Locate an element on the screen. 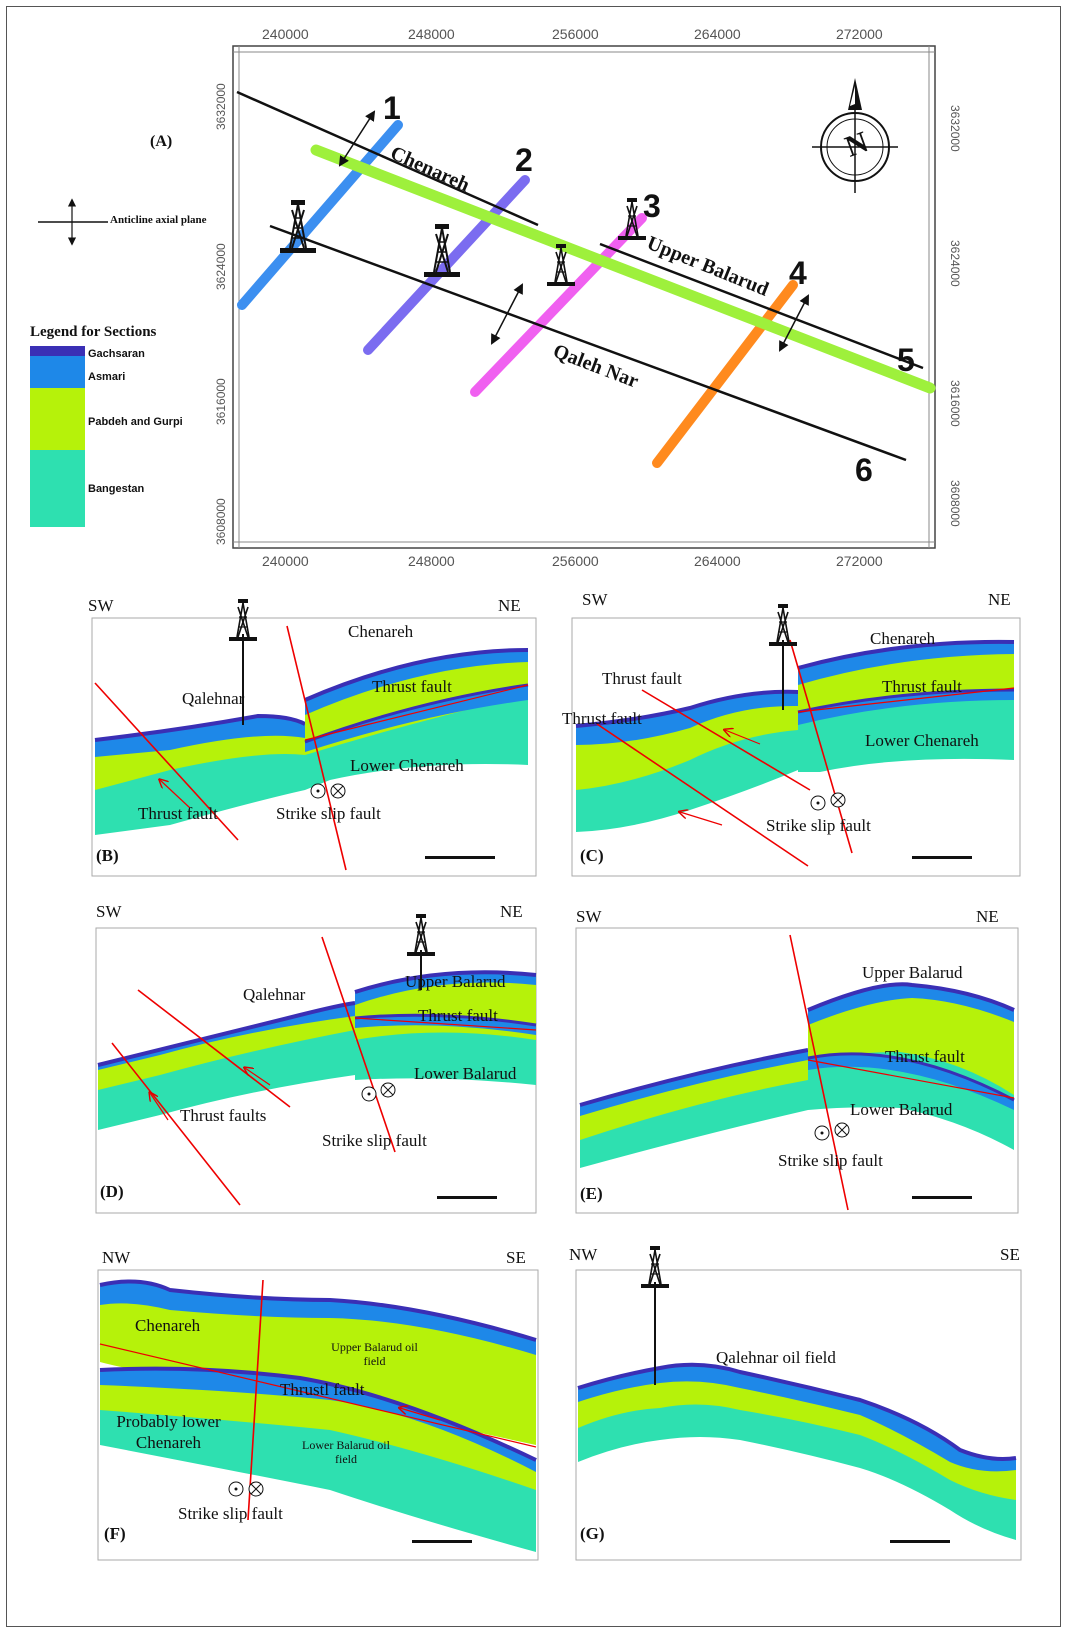 This screenshot has height=1633, width=1069. x-tick-top: 256000 is located at coordinates (575, 34).